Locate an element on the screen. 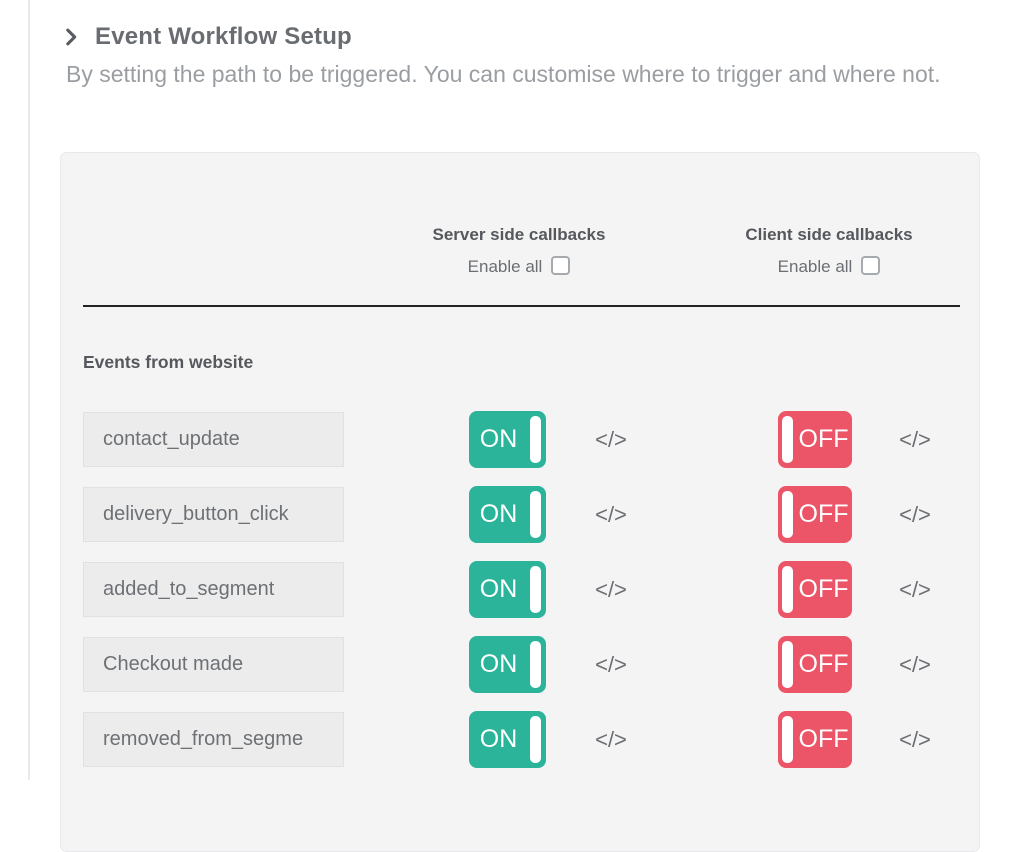 The image size is (1024, 852). event-name-box: contact_update is located at coordinates (213, 439).